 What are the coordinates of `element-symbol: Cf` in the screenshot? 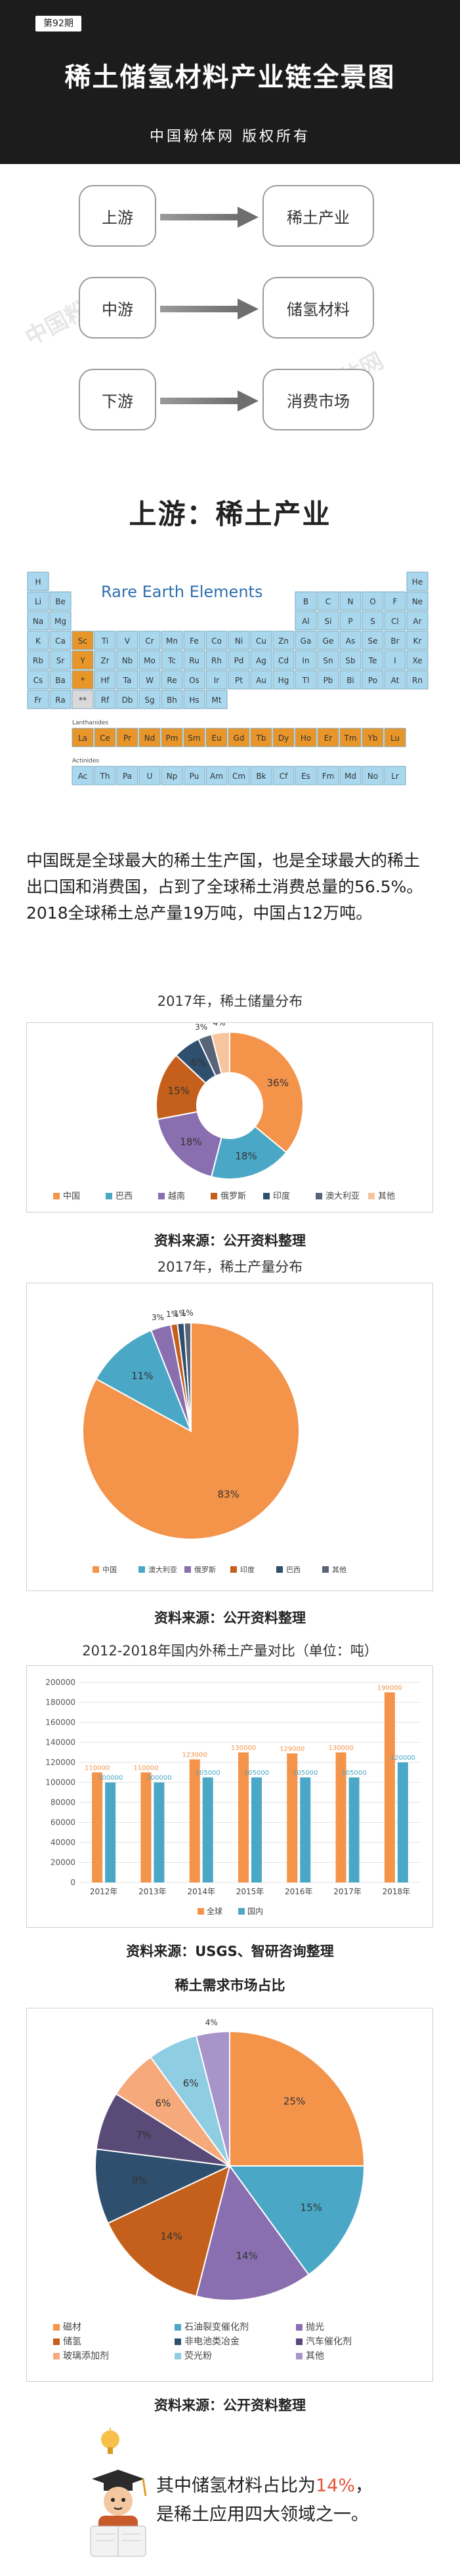 It's located at (284, 776).